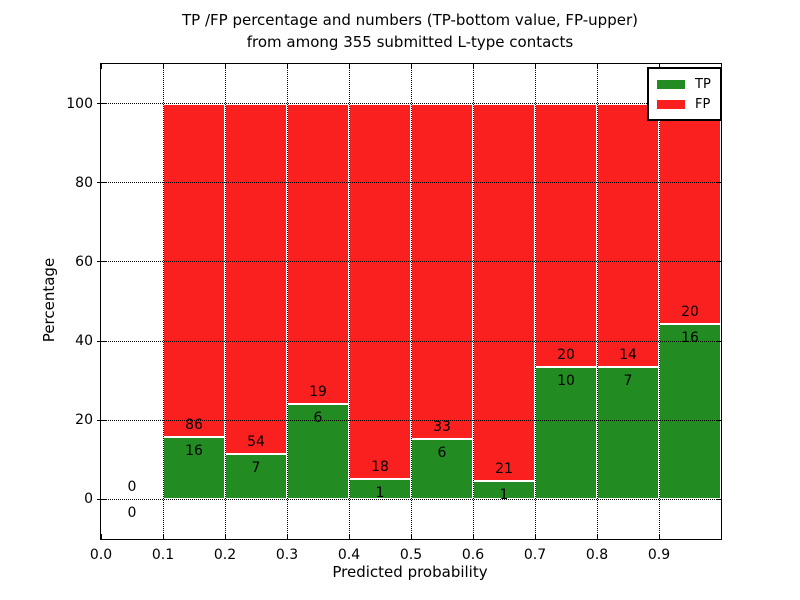 This screenshot has width=800, height=600. I want to click on x-tick-label: 0.0, so click(101, 555).